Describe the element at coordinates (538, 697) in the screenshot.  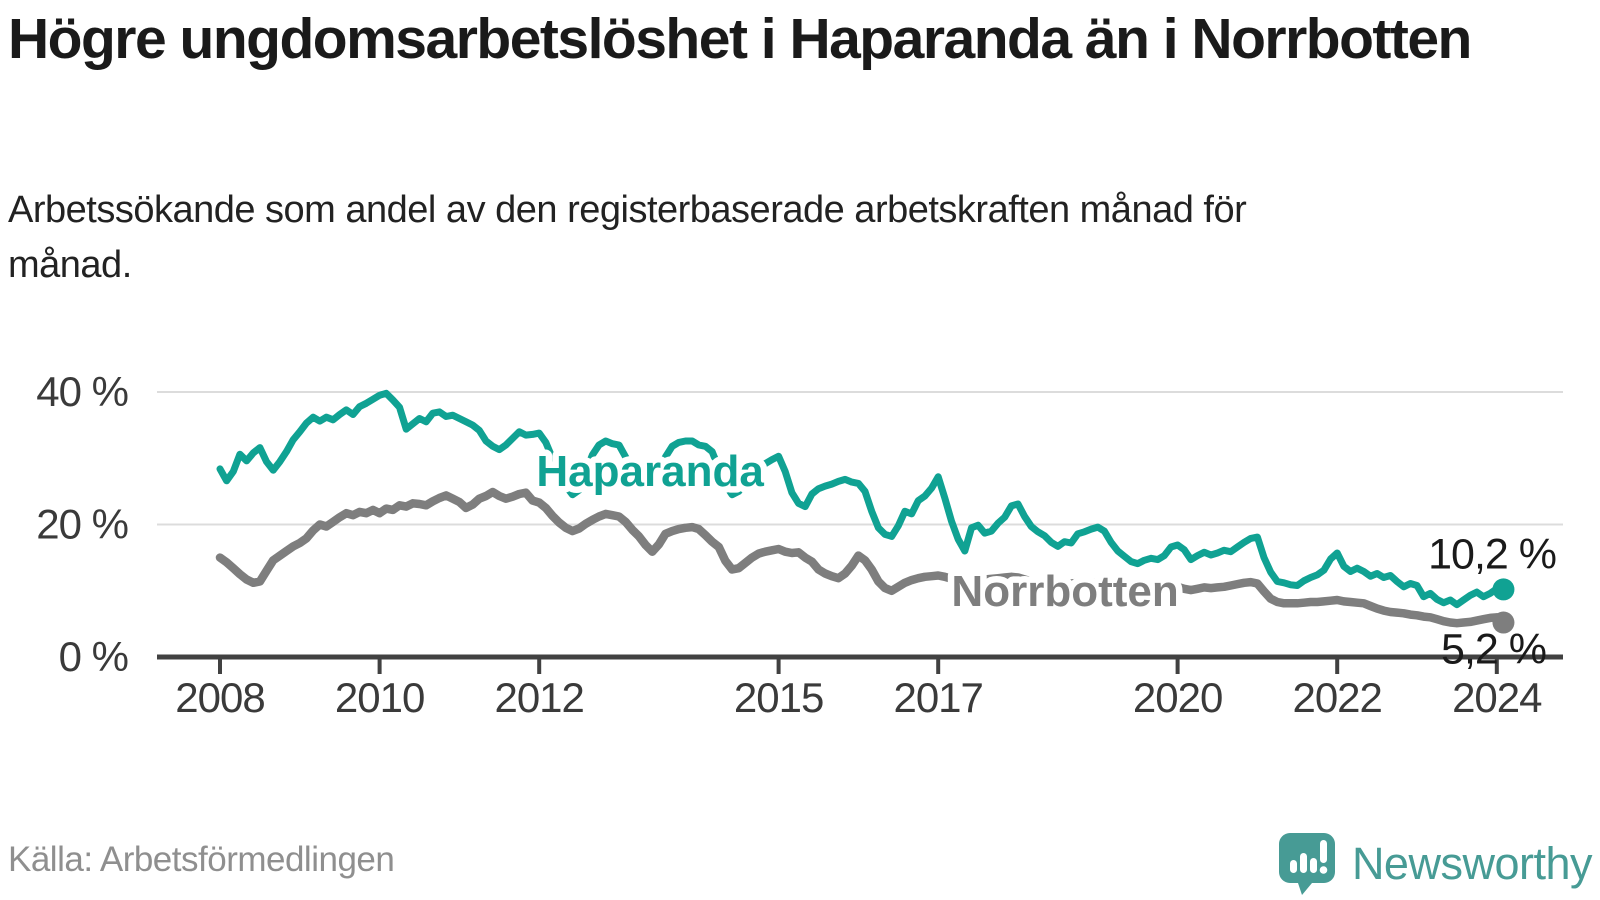
I see `x-tick-label: 2012` at that location.